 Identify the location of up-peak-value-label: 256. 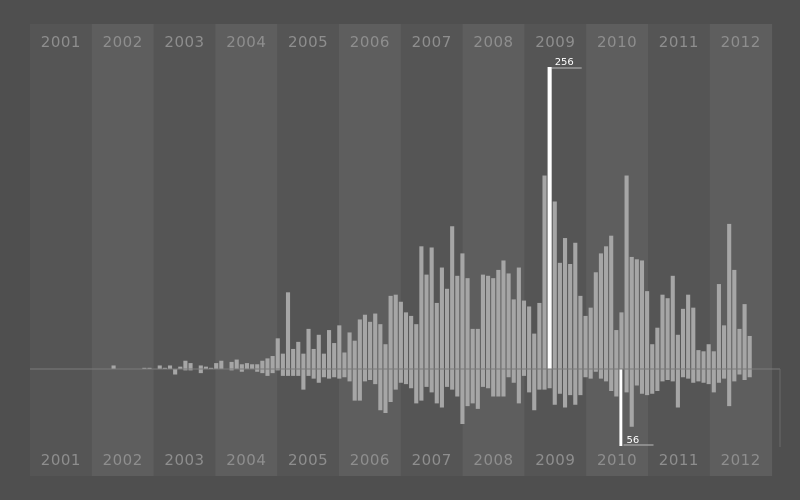
(564, 62).